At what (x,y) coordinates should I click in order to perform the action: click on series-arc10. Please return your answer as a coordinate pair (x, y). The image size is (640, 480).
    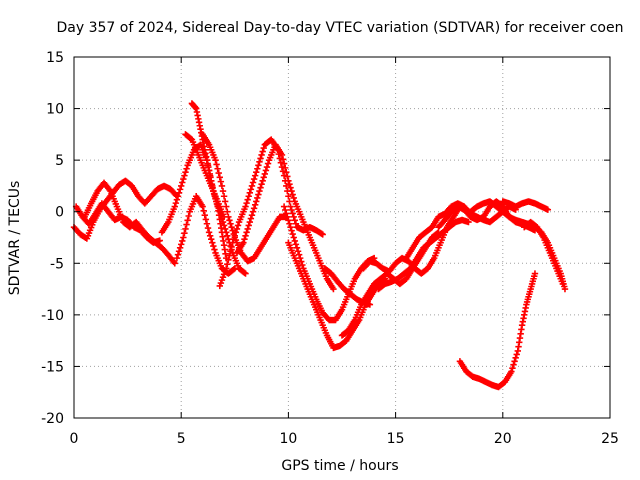
    Looking at the image, I should click on (285, 217).